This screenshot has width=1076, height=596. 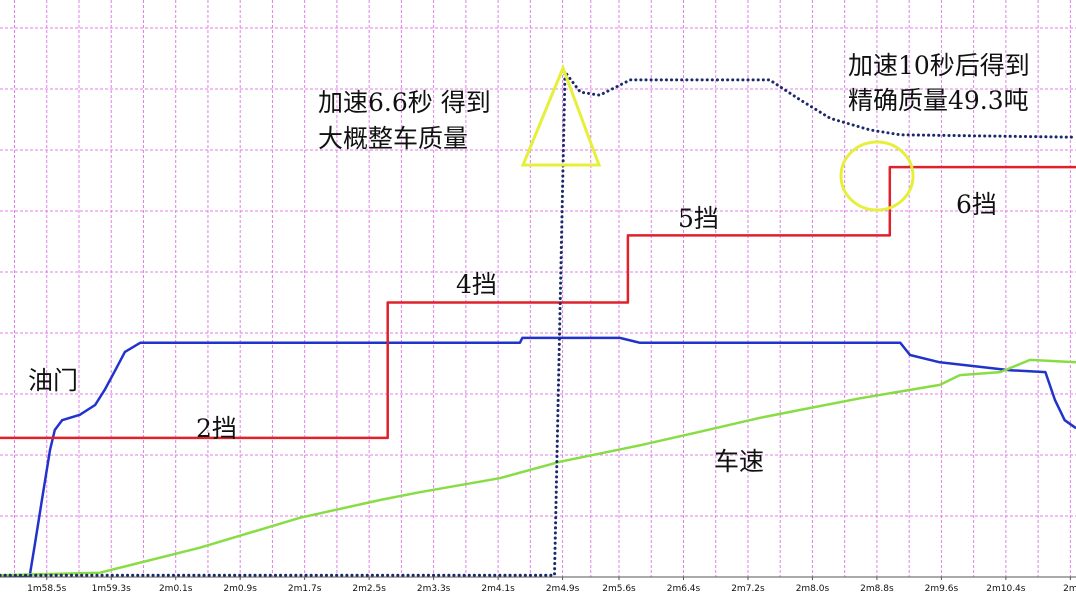 I want to click on x-tick-label: 2m4.1s, so click(x=498, y=589).